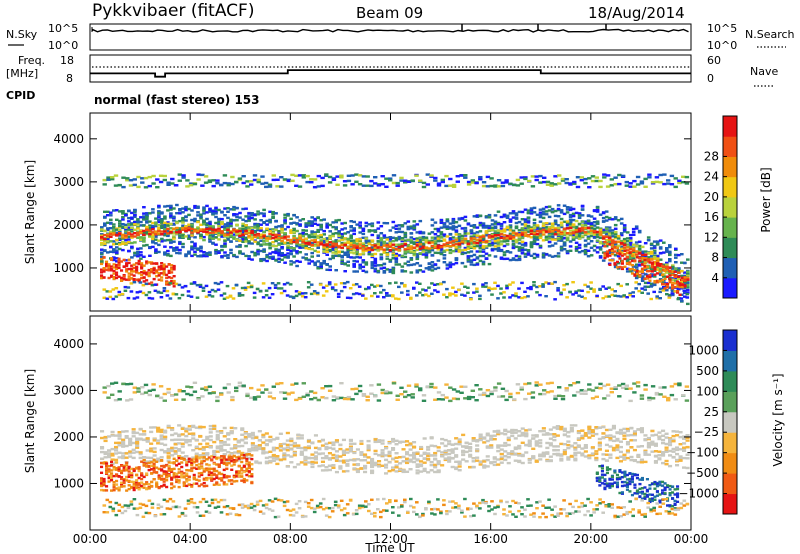 Image resolution: width=800 pixels, height=554 pixels. I want to click on nsearch-label: N.Search, so click(770, 34).